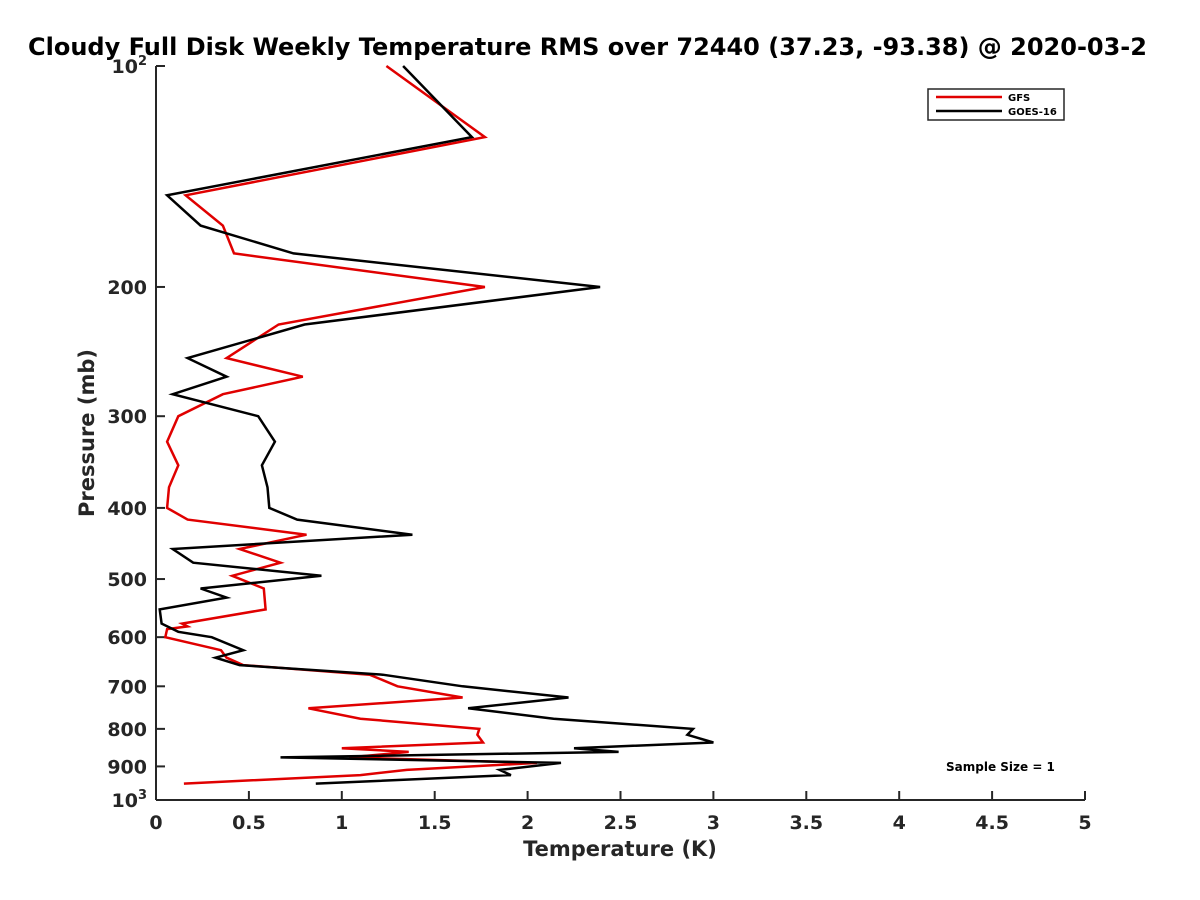  What do you see at coordinates (127, 417) in the screenshot?
I see `y-tick-label: 300` at bounding box center [127, 417].